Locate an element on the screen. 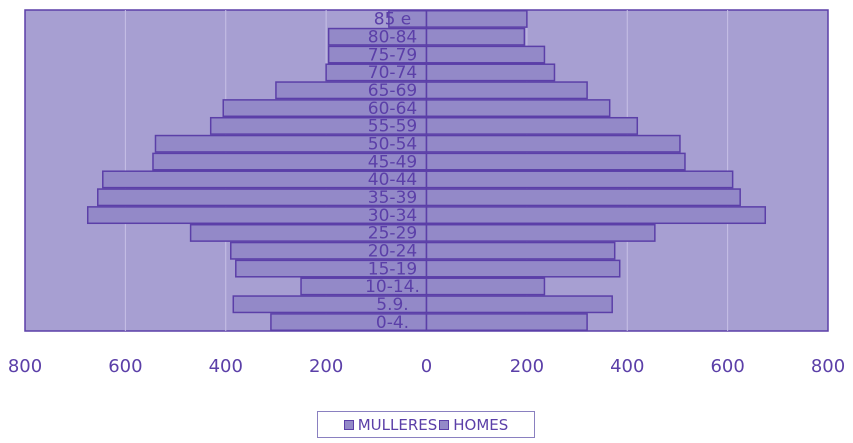 This screenshot has height=443, width=853. x-tick-label: 0 is located at coordinates (426, 366).